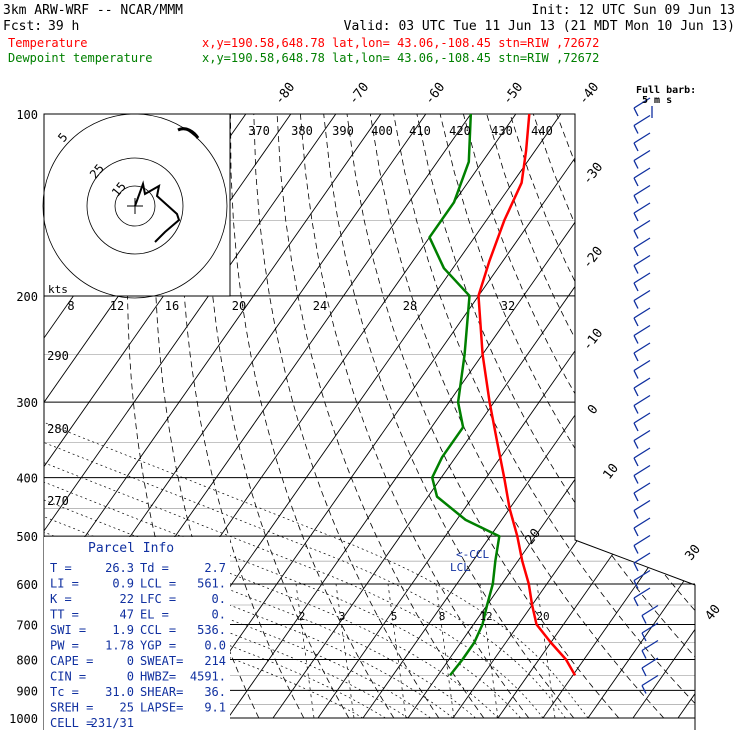 This screenshot has height=740, width=740. Describe the element at coordinates (435, 94) in the screenshot. I see `isotherm-label: -60` at that location.